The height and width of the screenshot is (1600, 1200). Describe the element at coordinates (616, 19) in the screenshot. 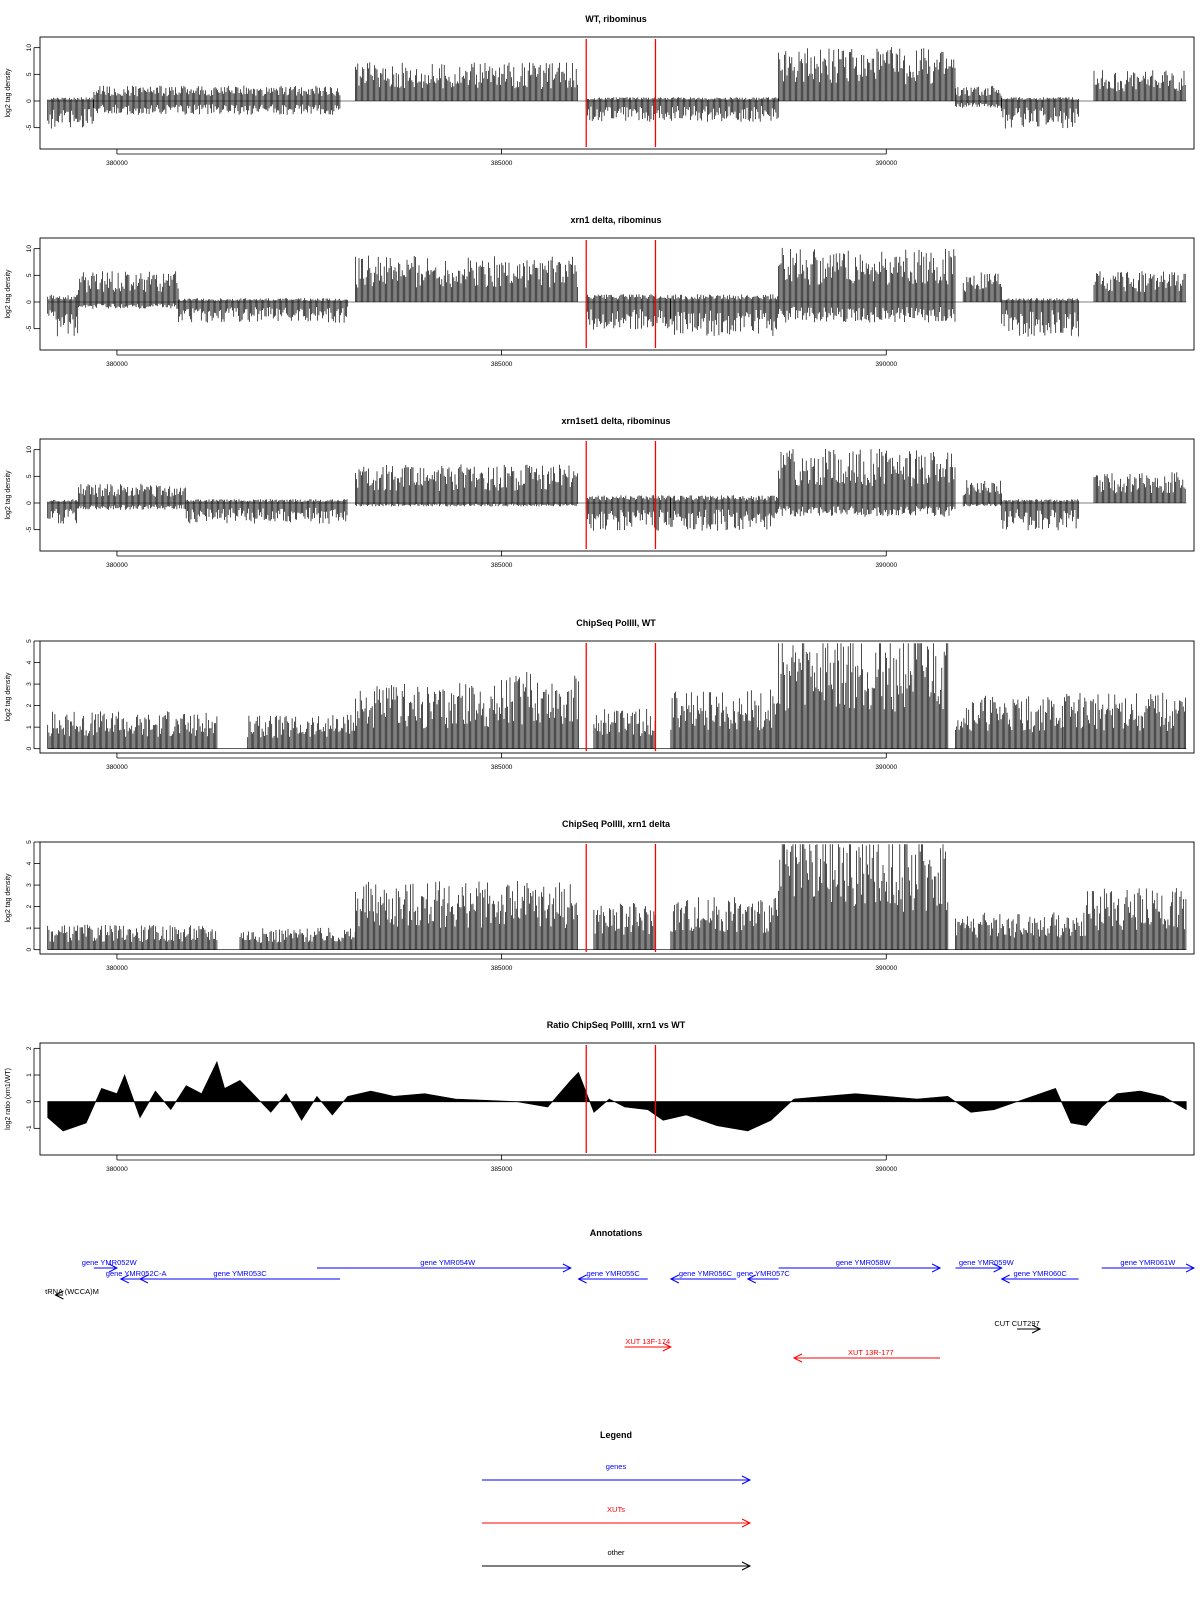

I see `panel-title: WT, ribominus` at that location.